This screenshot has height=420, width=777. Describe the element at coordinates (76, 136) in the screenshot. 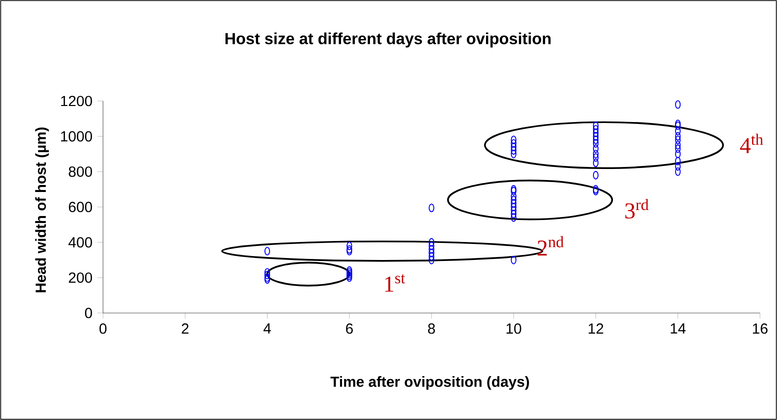

I see `y-tick-label: 1000` at that location.